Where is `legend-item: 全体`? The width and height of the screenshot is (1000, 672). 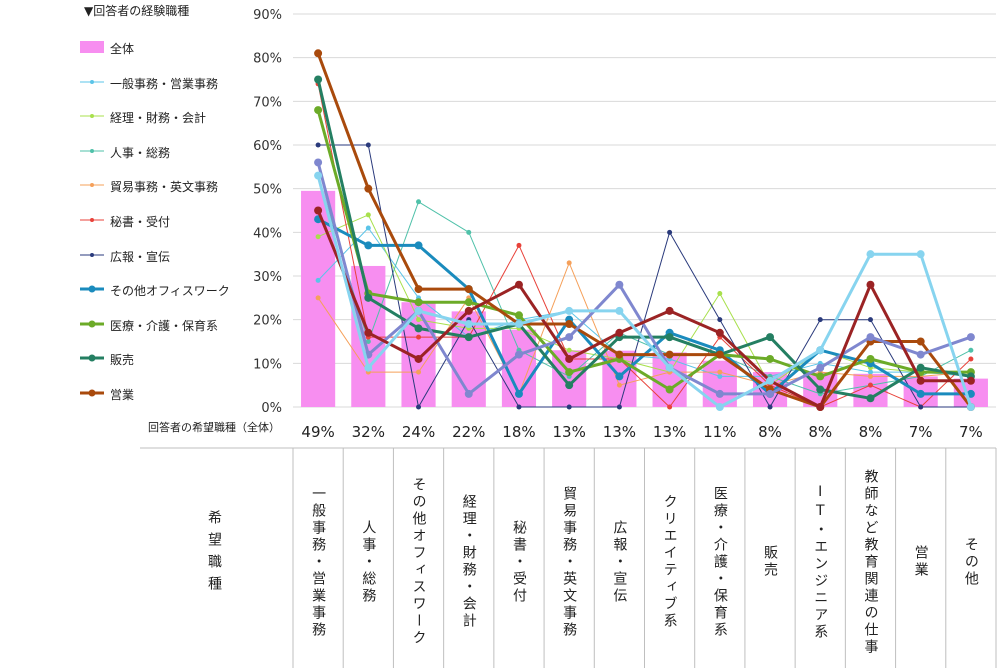
legend-item: 全体 is located at coordinates (165, 48).